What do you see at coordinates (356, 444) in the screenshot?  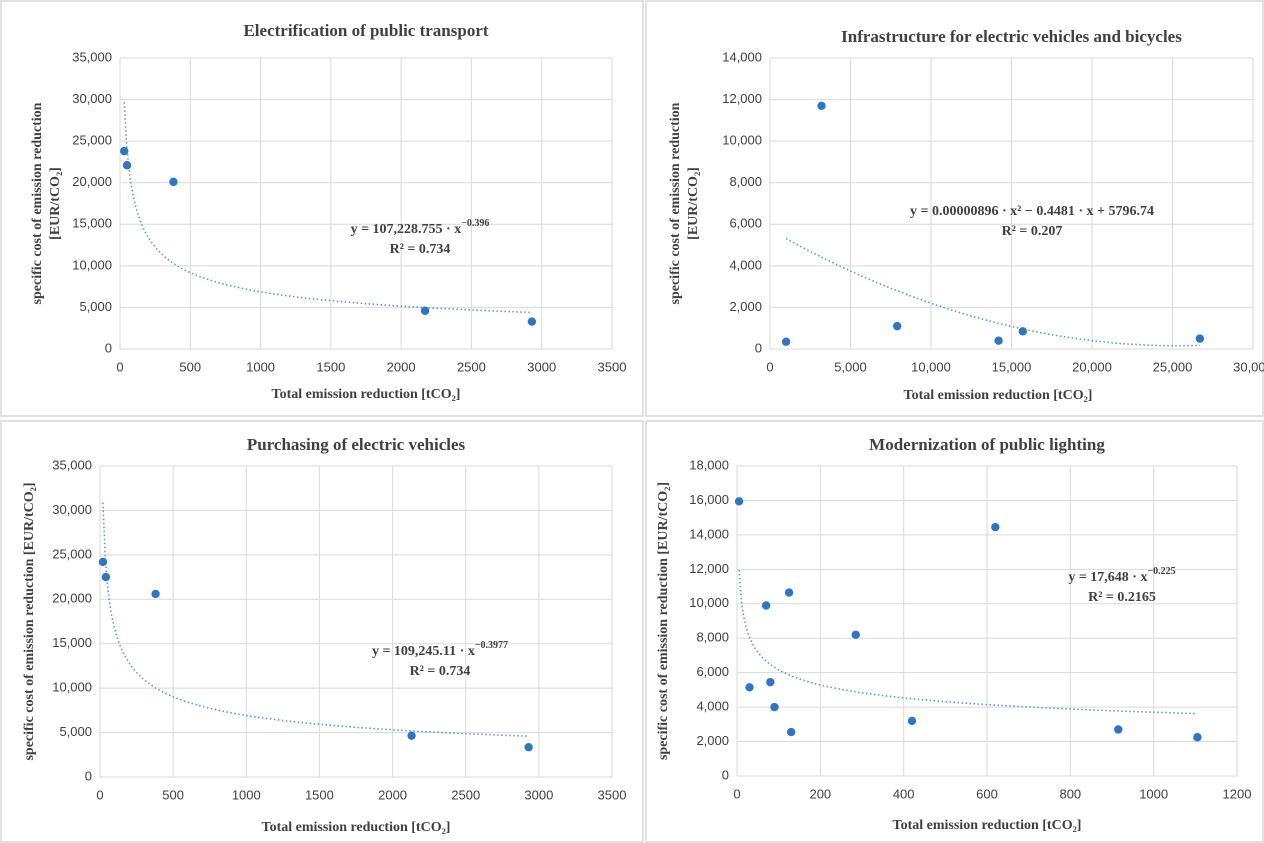 I see `chart-title: Purchasing of electric vehicles` at bounding box center [356, 444].